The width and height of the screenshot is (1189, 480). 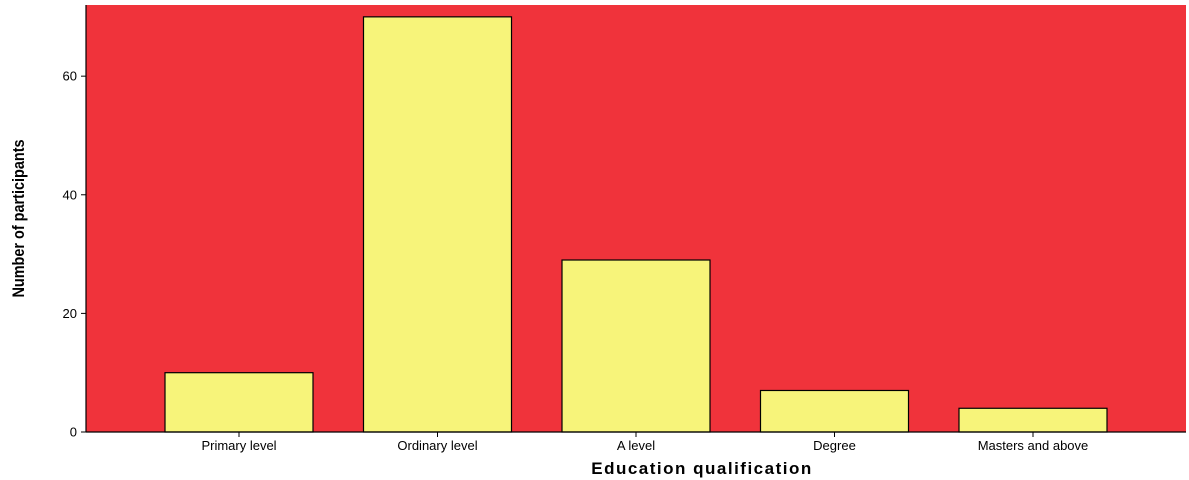 What do you see at coordinates (1033, 445) in the screenshot?
I see `x-tick-label: Masters and above` at bounding box center [1033, 445].